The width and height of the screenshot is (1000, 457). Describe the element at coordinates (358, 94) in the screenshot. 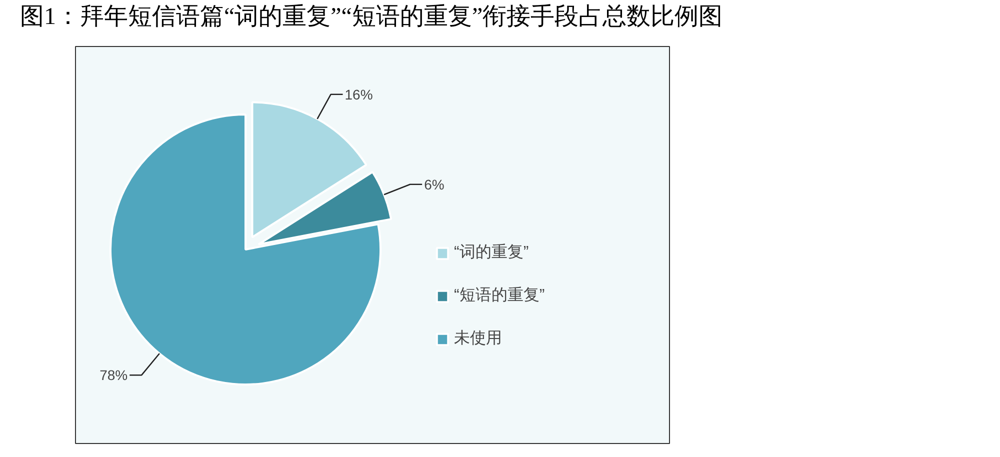

I see `data-label: 16%` at that location.